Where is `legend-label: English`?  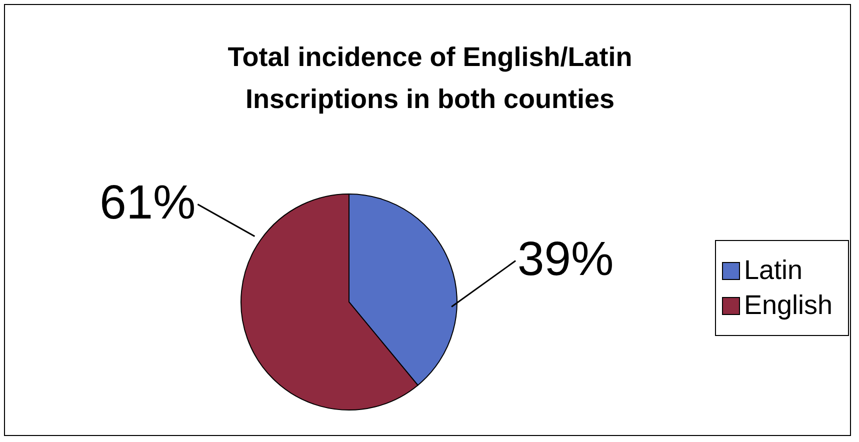 legend-label: English is located at coordinates (788, 305).